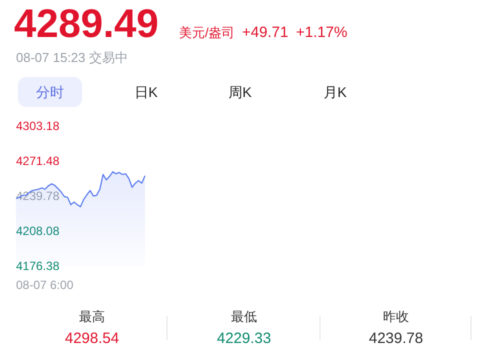 The image size is (481, 361). What do you see at coordinates (244, 338) in the screenshot?
I see `text: 4229.33` at bounding box center [244, 338].